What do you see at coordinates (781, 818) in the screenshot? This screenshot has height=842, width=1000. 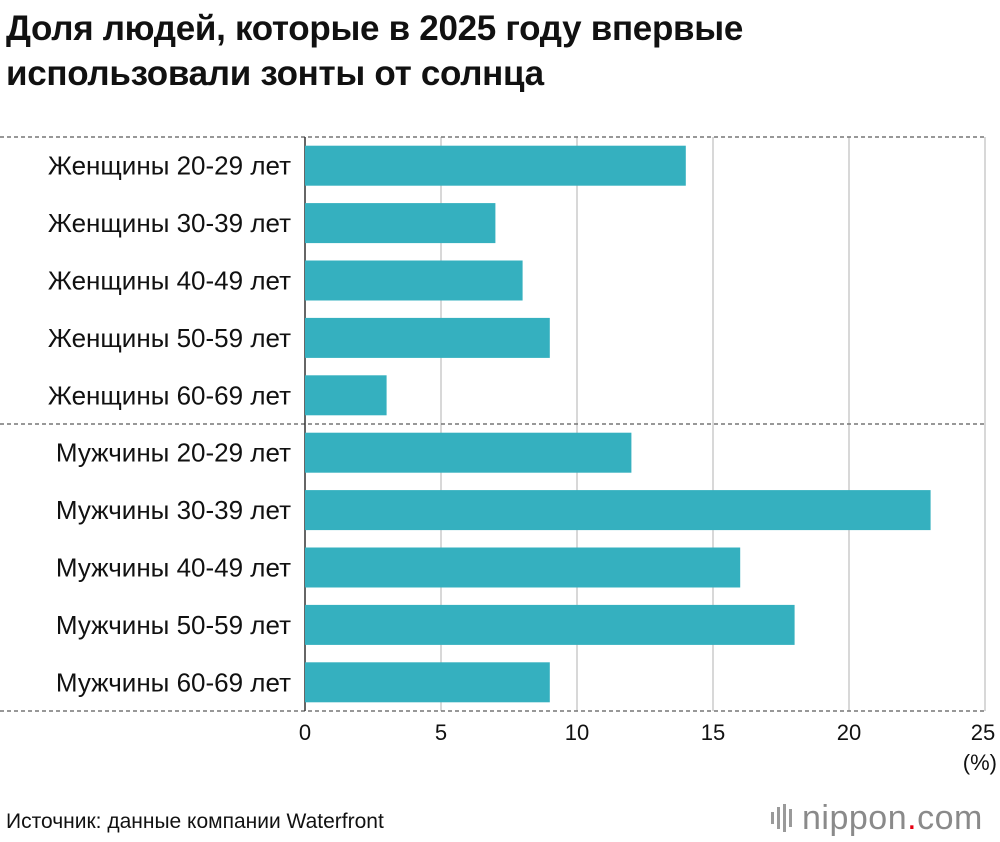 I see `nippon-logo-icon` at bounding box center [781, 818].